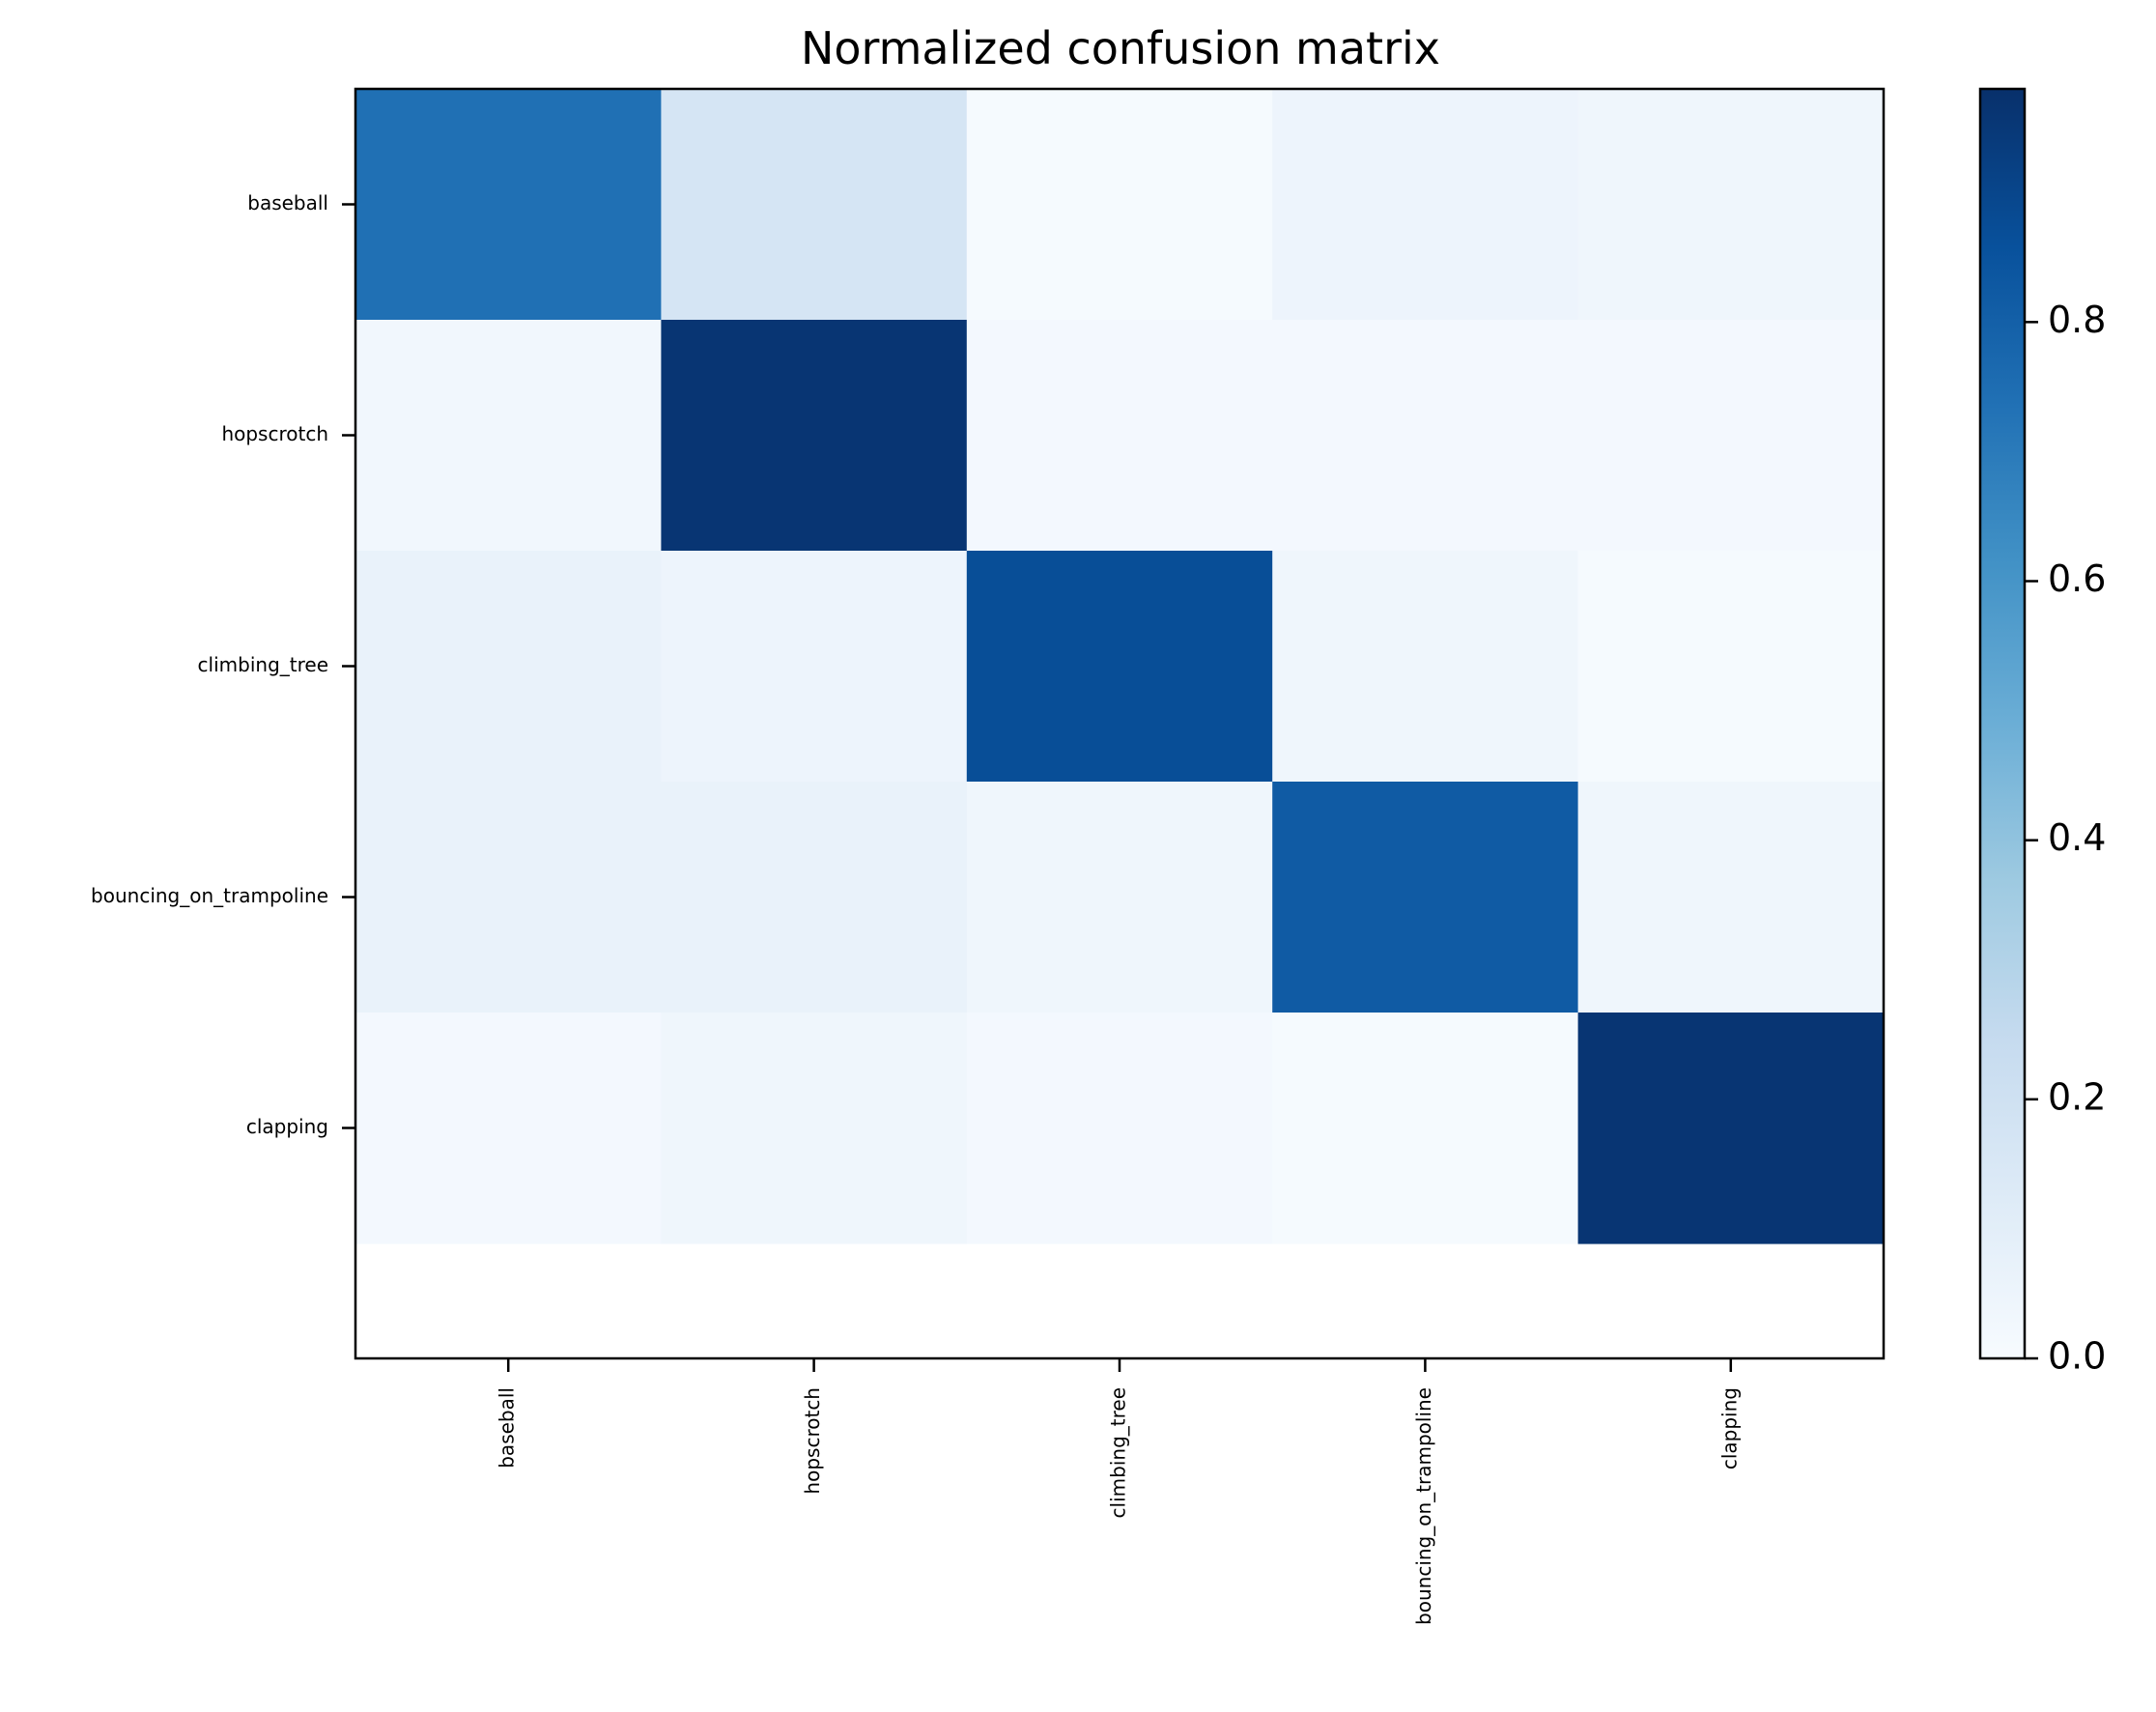  Describe the element at coordinates (2077, 578) in the screenshot. I see `colorbar-tick-label-3: 0.6` at that location.